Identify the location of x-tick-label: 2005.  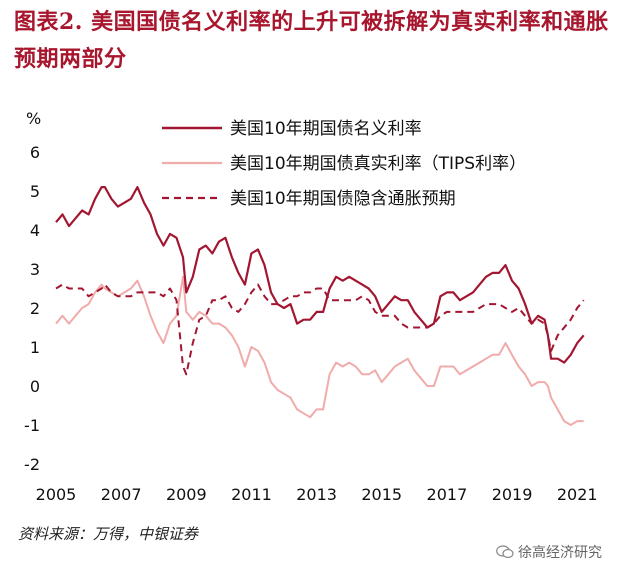
(56, 494).